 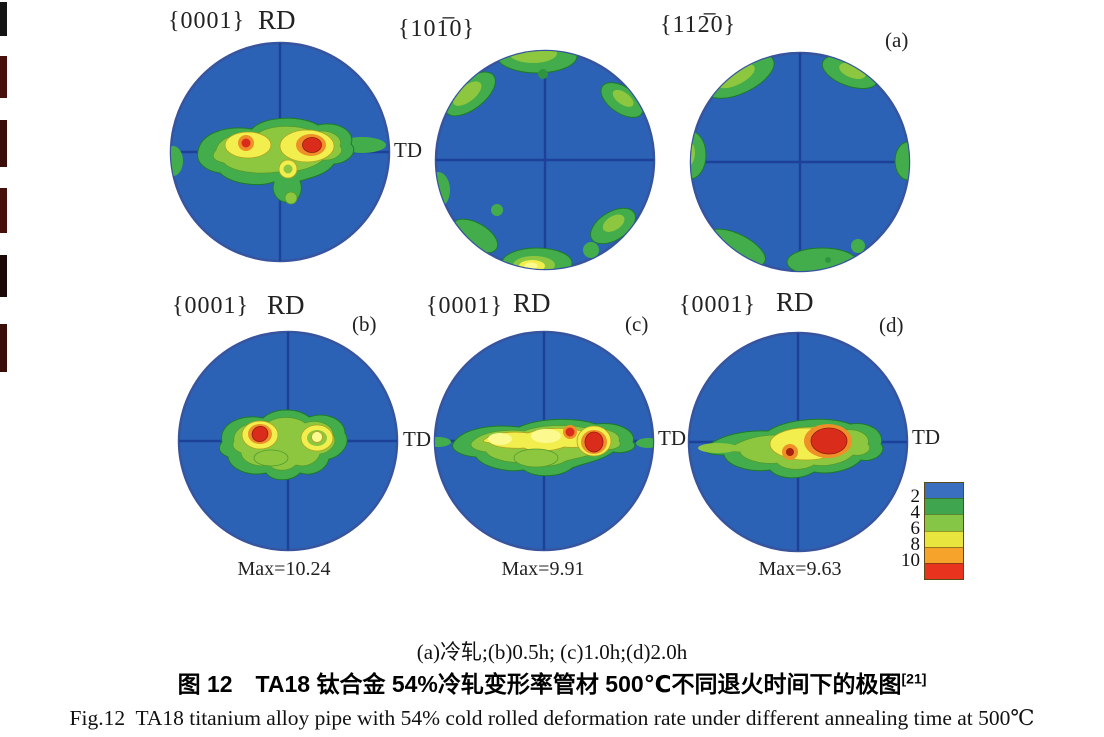 What do you see at coordinates (897, 40) in the screenshot?
I see `panel-marker-a: (a)` at bounding box center [897, 40].